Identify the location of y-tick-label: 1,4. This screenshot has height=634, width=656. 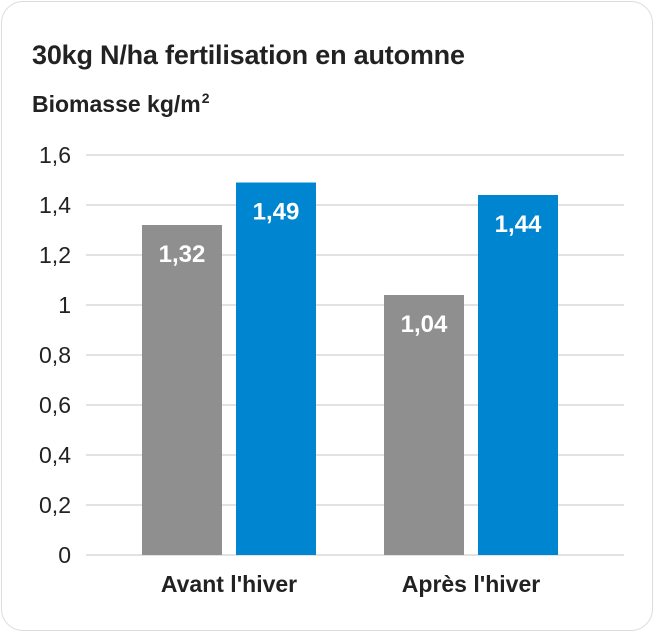
(55, 205).